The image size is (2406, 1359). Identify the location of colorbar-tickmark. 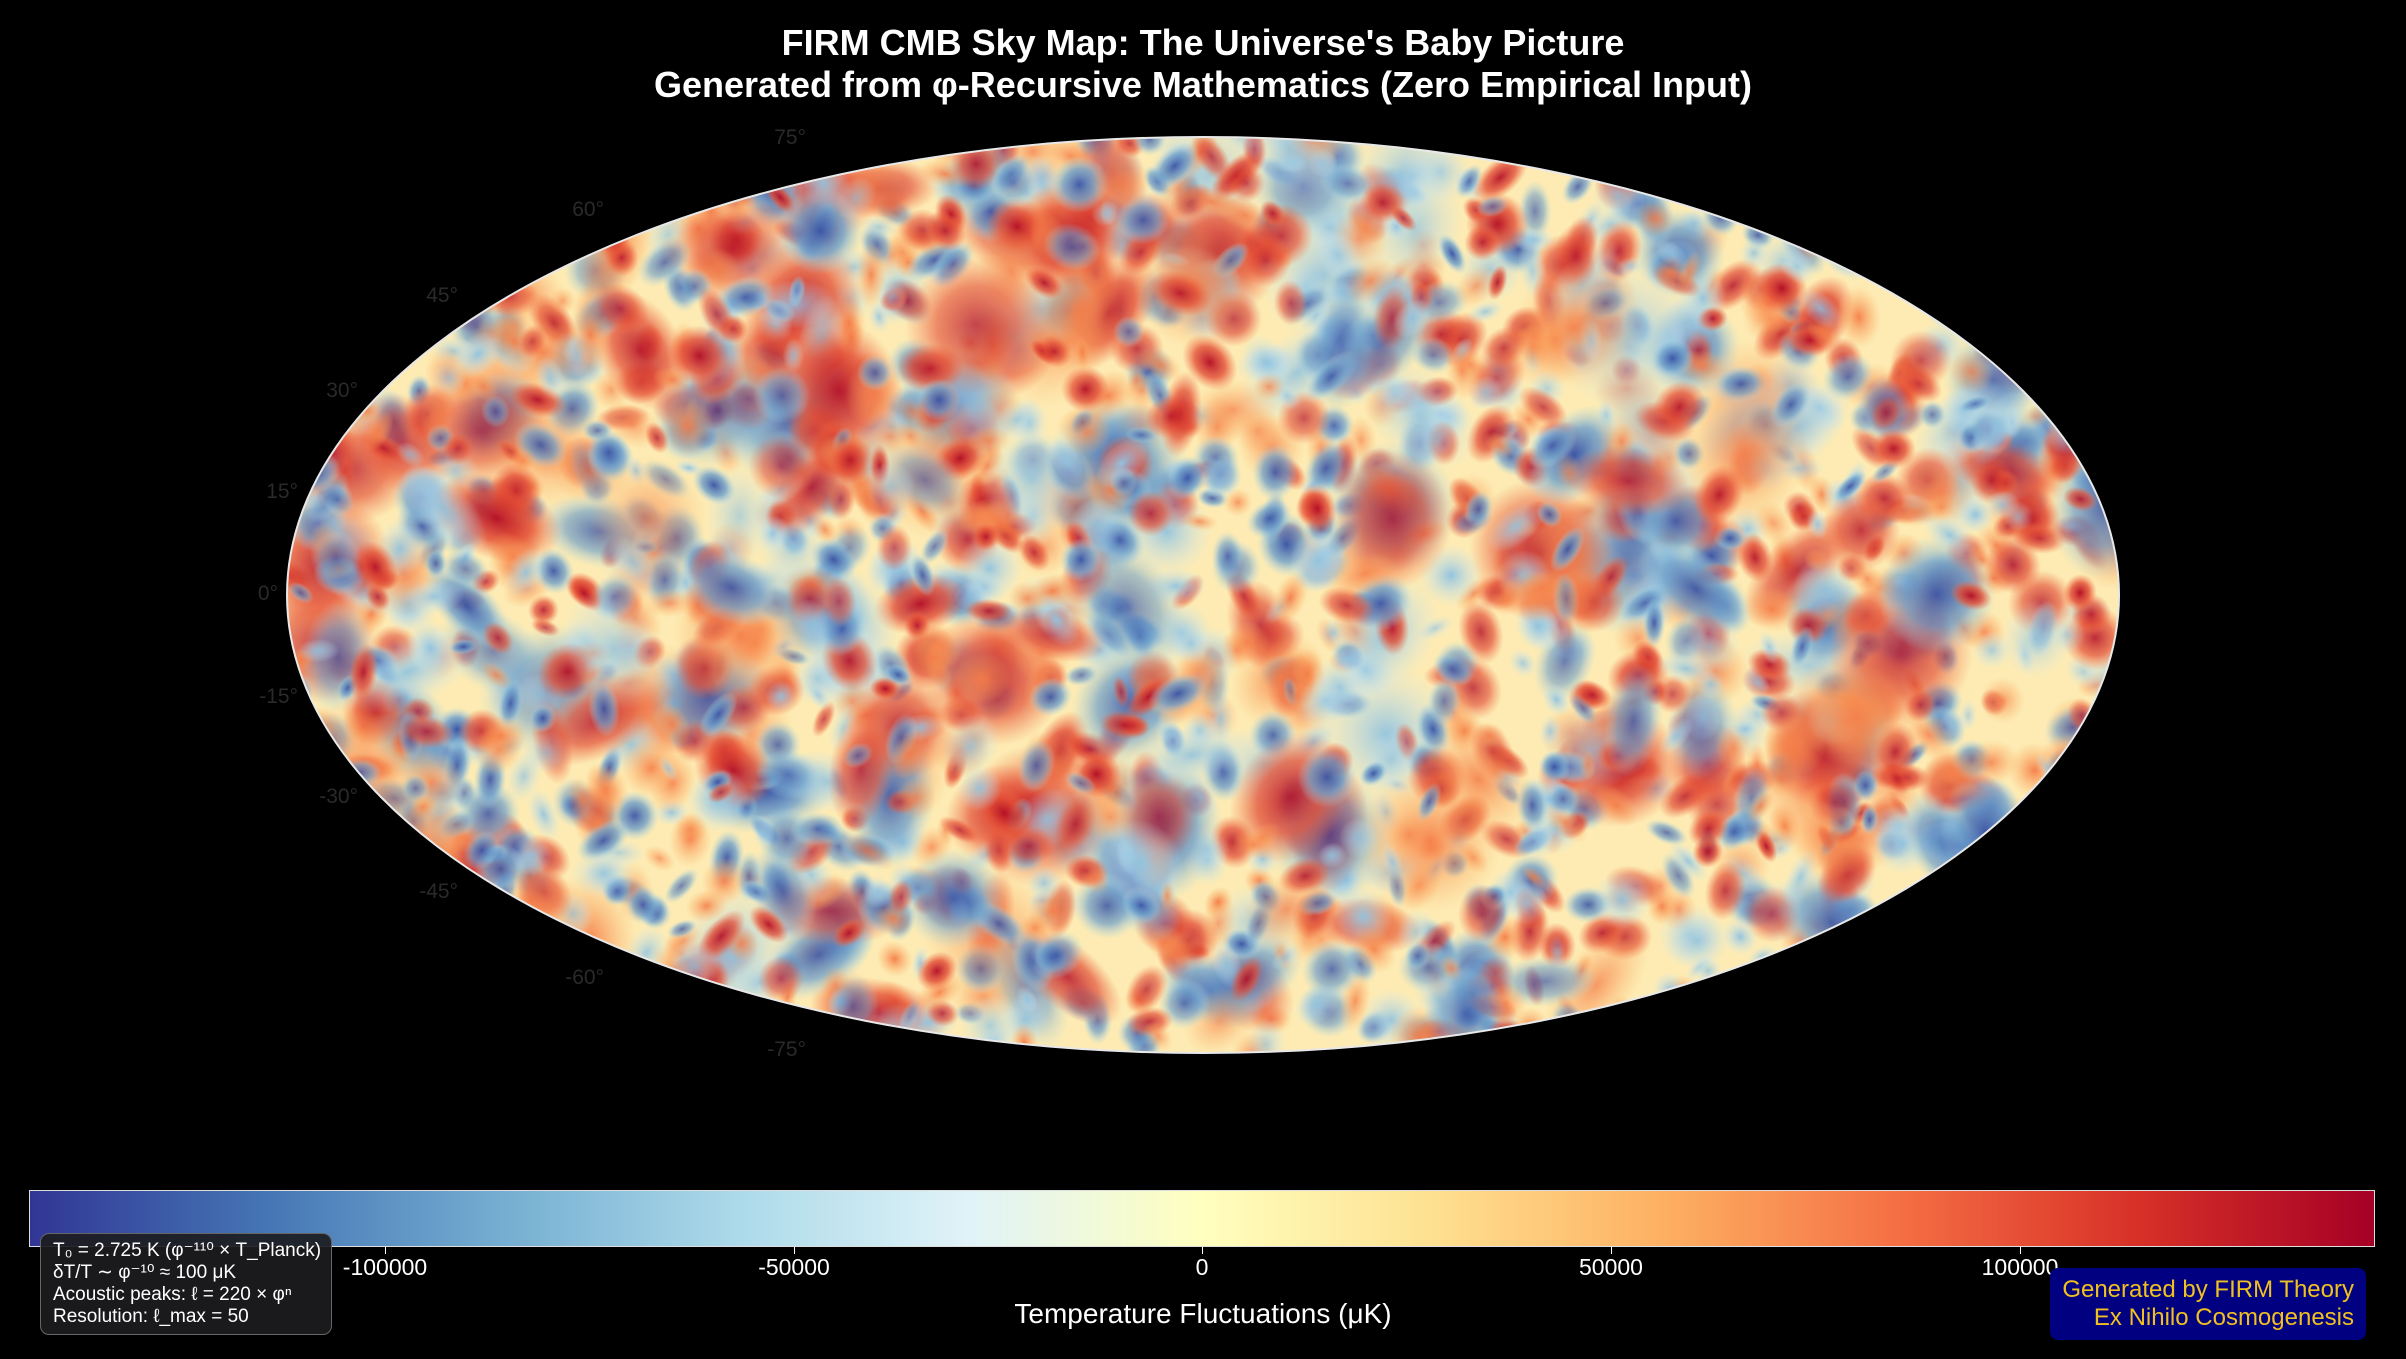
(1611, 1250).